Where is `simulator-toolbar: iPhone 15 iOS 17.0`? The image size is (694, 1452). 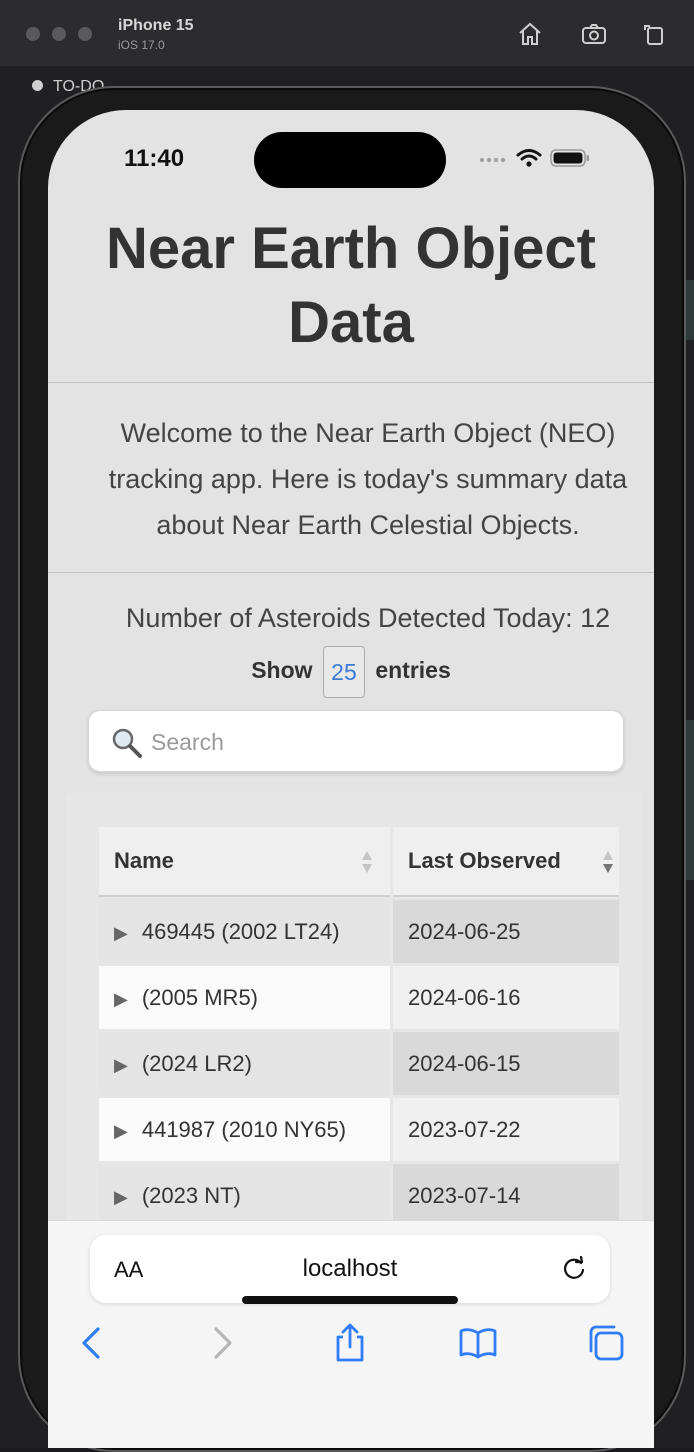
simulator-toolbar: iPhone 15 iOS 17.0 is located at coordinates (347, 33).